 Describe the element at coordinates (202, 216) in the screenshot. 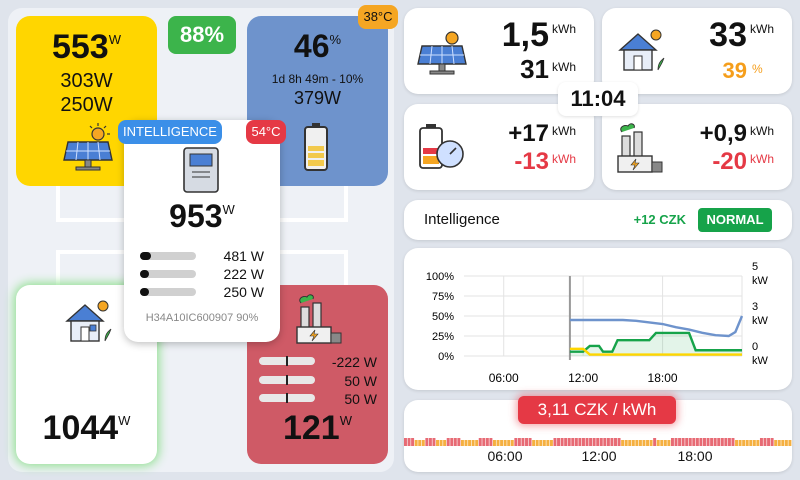

I see `inverter-power: 953W` at that location.